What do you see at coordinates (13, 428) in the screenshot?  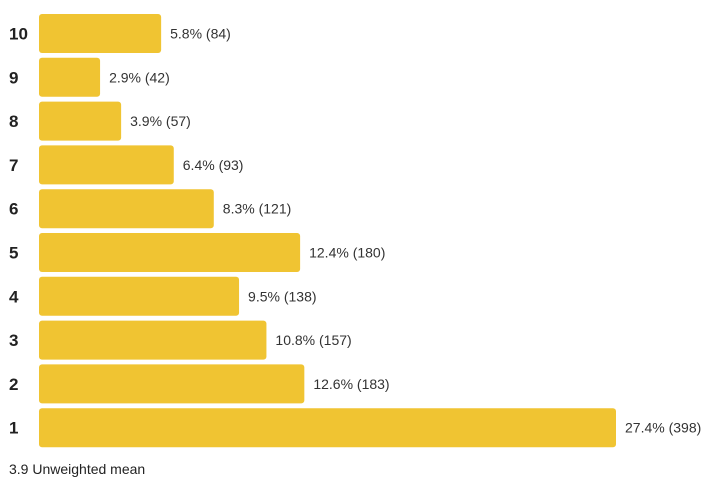 I see `category-label: 1` at bounding box center [13, 428].